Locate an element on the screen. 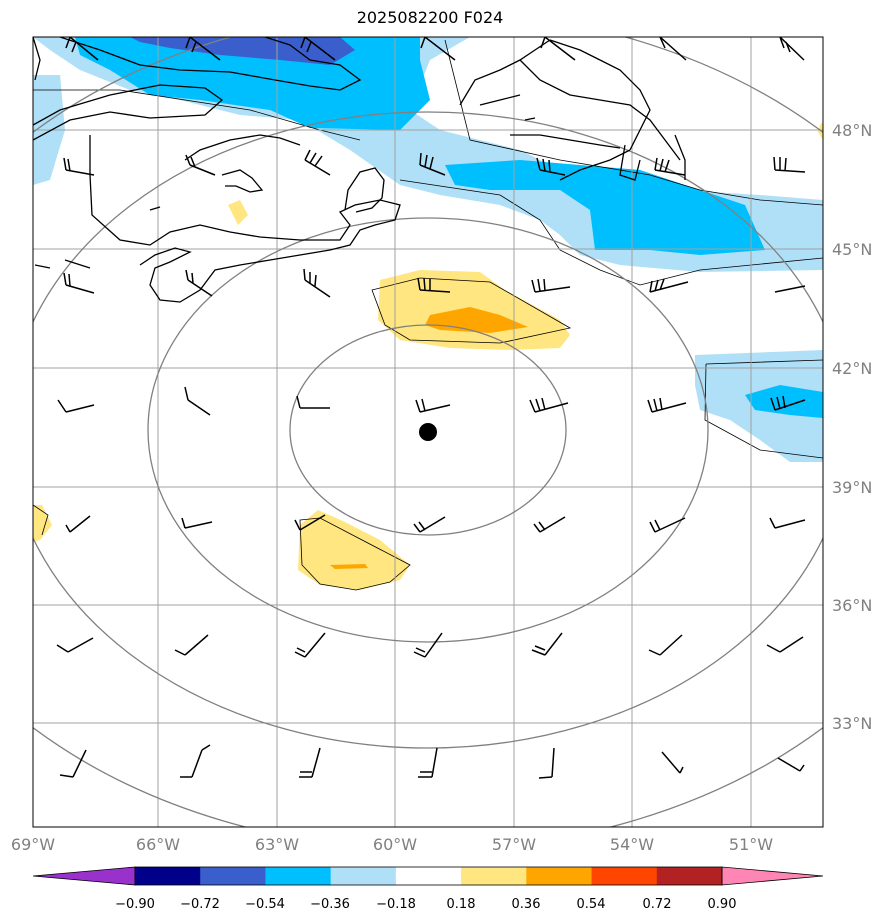 The height and width of the screenshot is (924, 894). colorbar-tick-label: −0.72 is located at coordinates (200, 904).